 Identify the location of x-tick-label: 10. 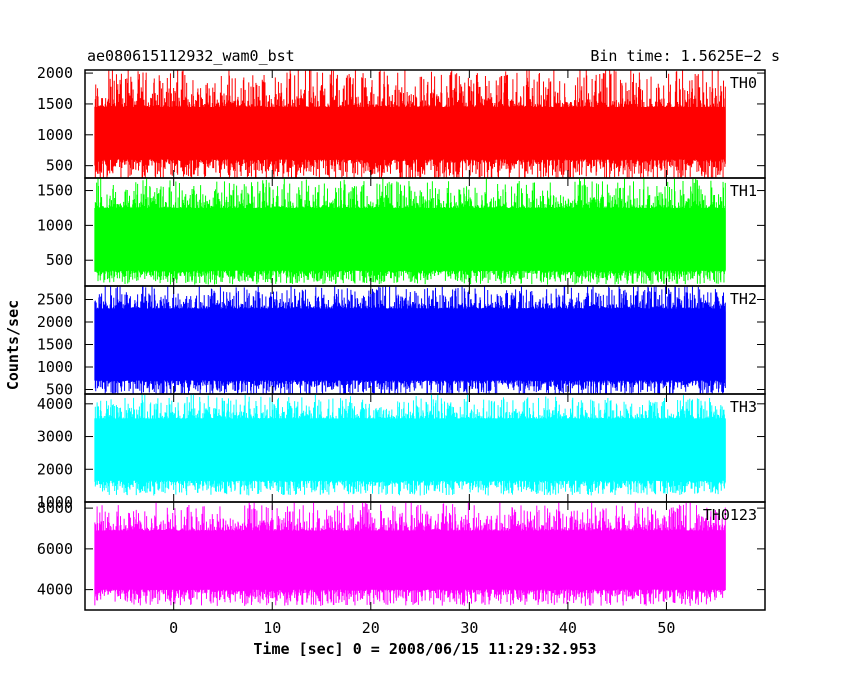
(272, 628).